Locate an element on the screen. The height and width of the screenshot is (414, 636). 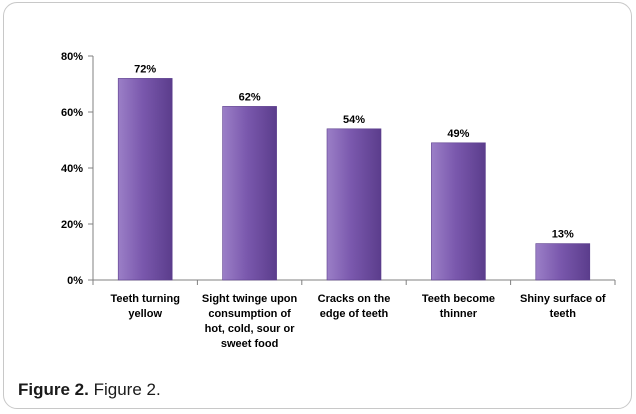
data-label: 54% is located at coordinates (354, 120).